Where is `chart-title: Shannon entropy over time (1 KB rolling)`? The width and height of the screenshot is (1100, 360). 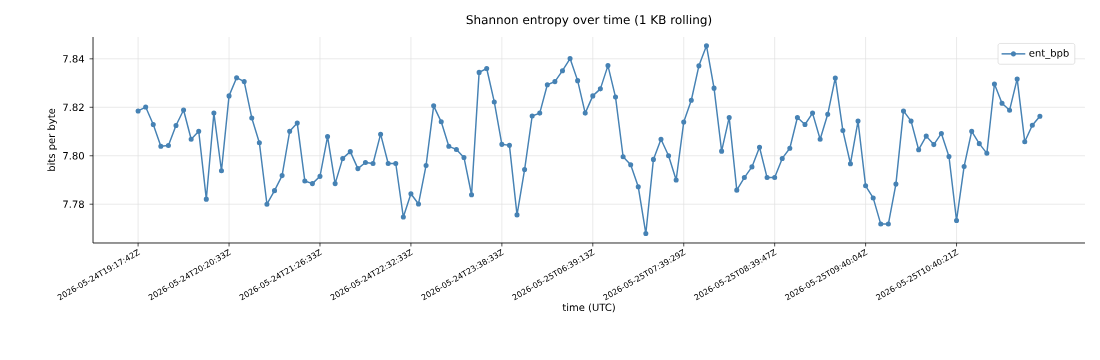 chart-title: Shannon entropy over time (1 KB rolling) is located at coordinates (589, 20).